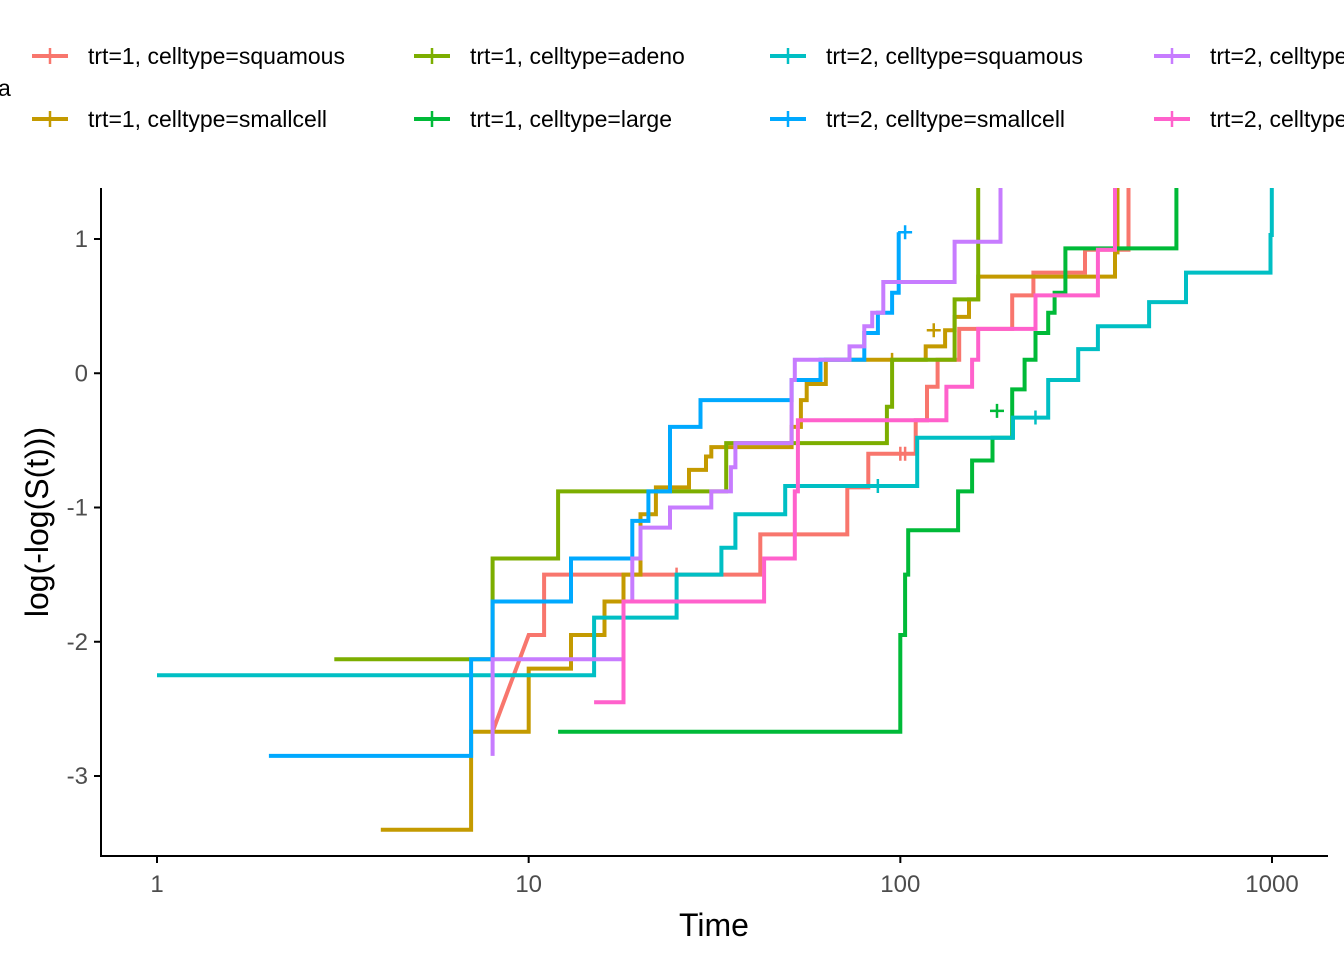 The width and height of the screenshot is (1344, 960). Describe the element at coordinates (77, 642) in the screenshot. I see `y-tick-label: -2` at that location.